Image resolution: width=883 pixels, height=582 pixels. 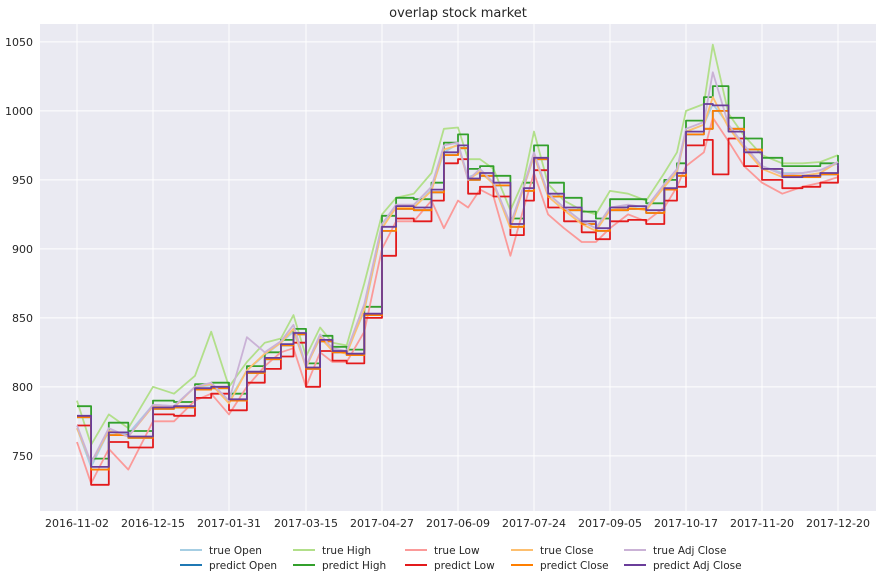 I want to click on x-tick-label: 2017-10-17, so click(x=686, y=523).